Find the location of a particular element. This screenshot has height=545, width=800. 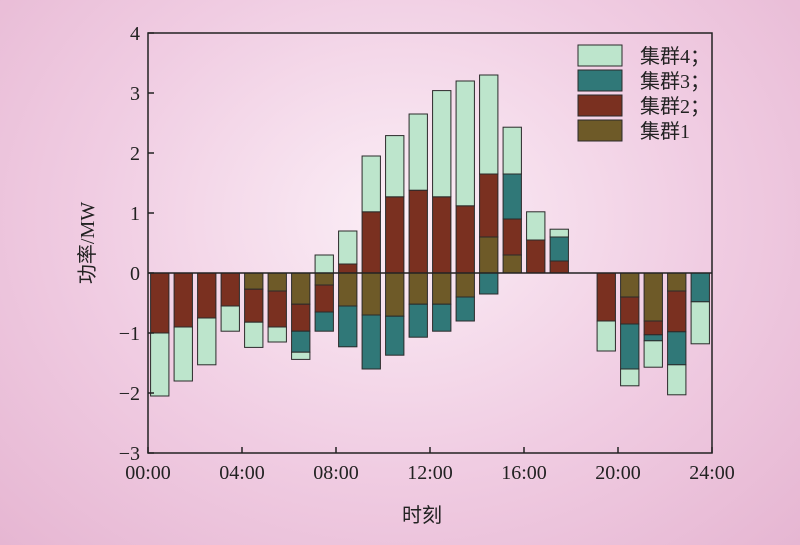

x-tick-label: 00:00 is located at coordinates (148, 473).